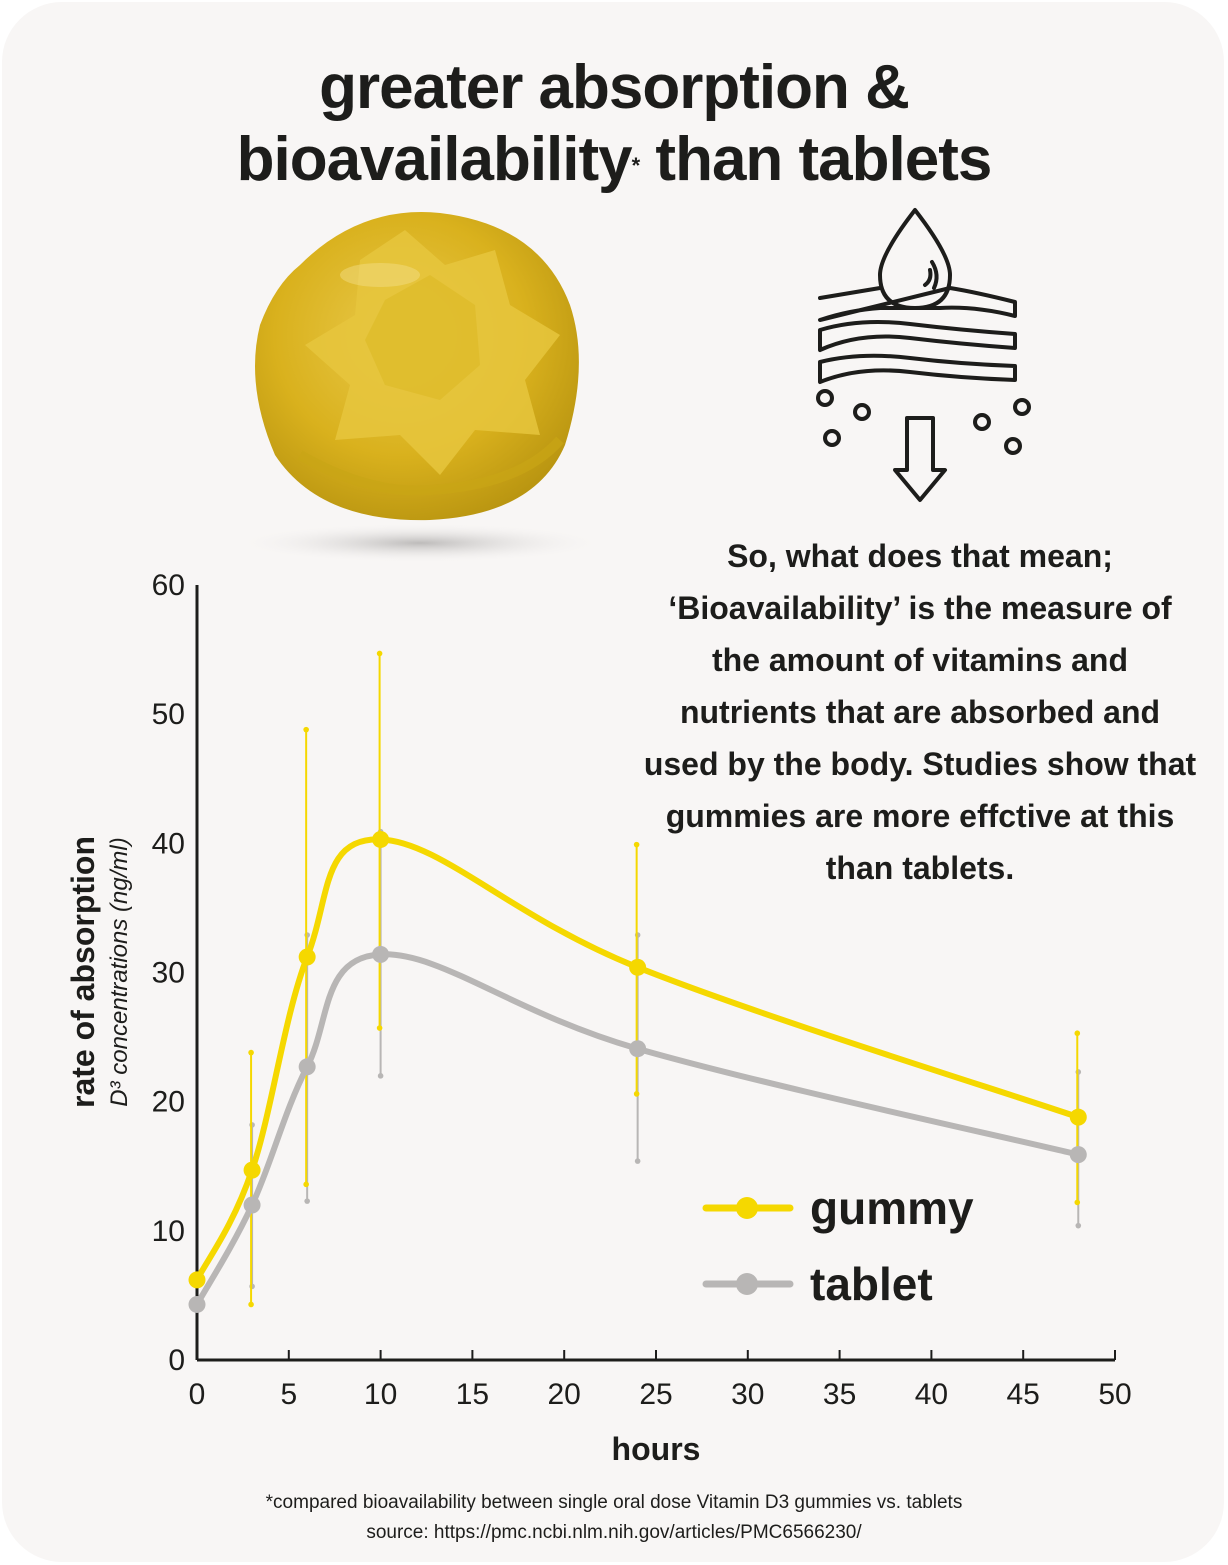 This screenshot has height=1565, width=1228. I want to click on x-axis-title: hours, so click(656, 1449).